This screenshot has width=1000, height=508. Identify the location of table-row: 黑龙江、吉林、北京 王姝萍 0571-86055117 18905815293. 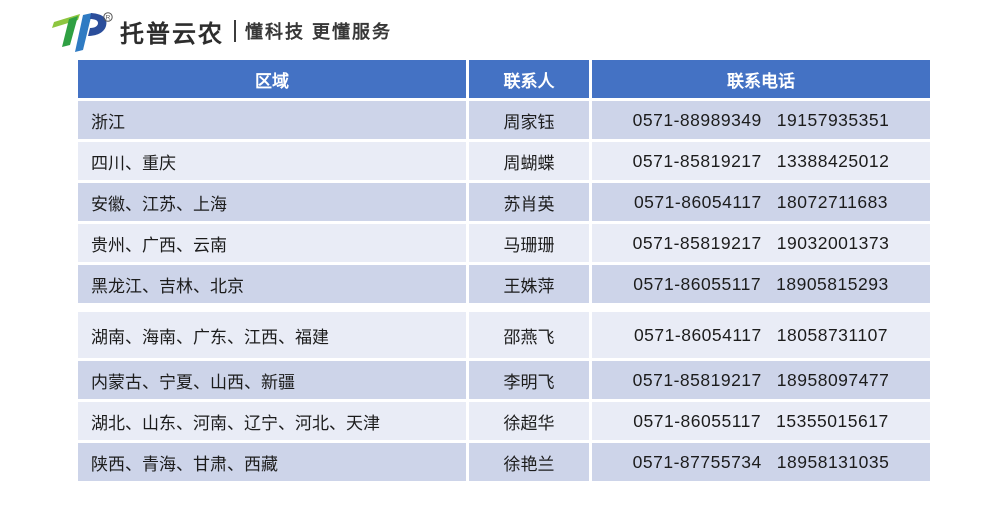
(504, 284).